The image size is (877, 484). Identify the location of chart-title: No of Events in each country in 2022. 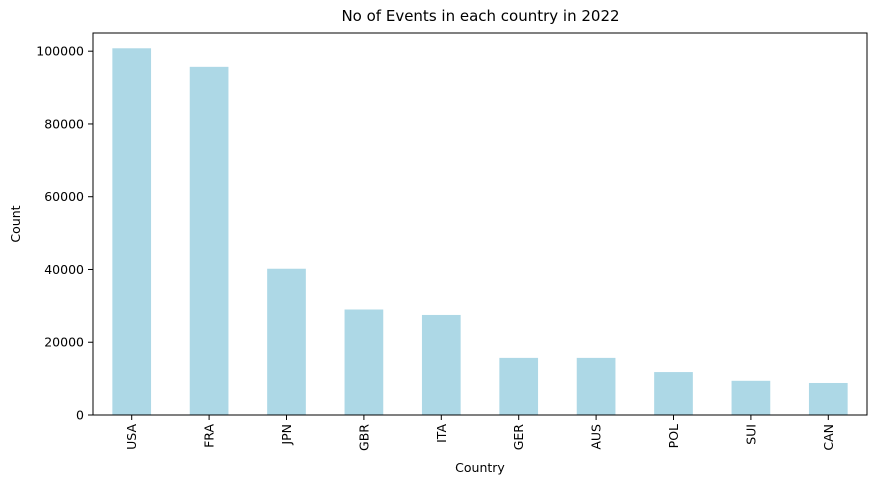
(480, 16).